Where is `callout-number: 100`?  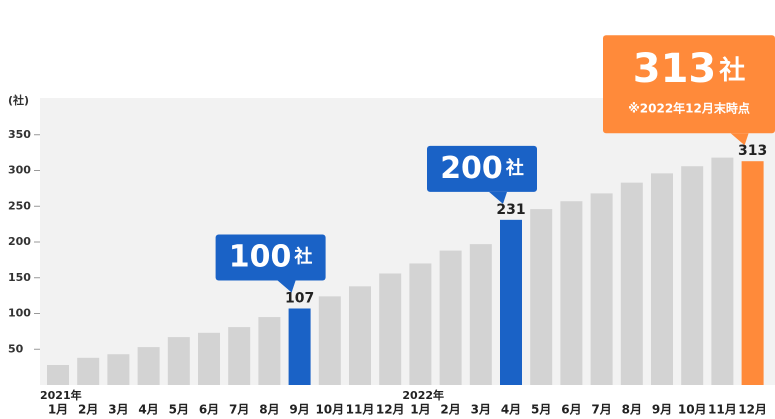 callout-number: 100 is located at coordinates (260, 256).